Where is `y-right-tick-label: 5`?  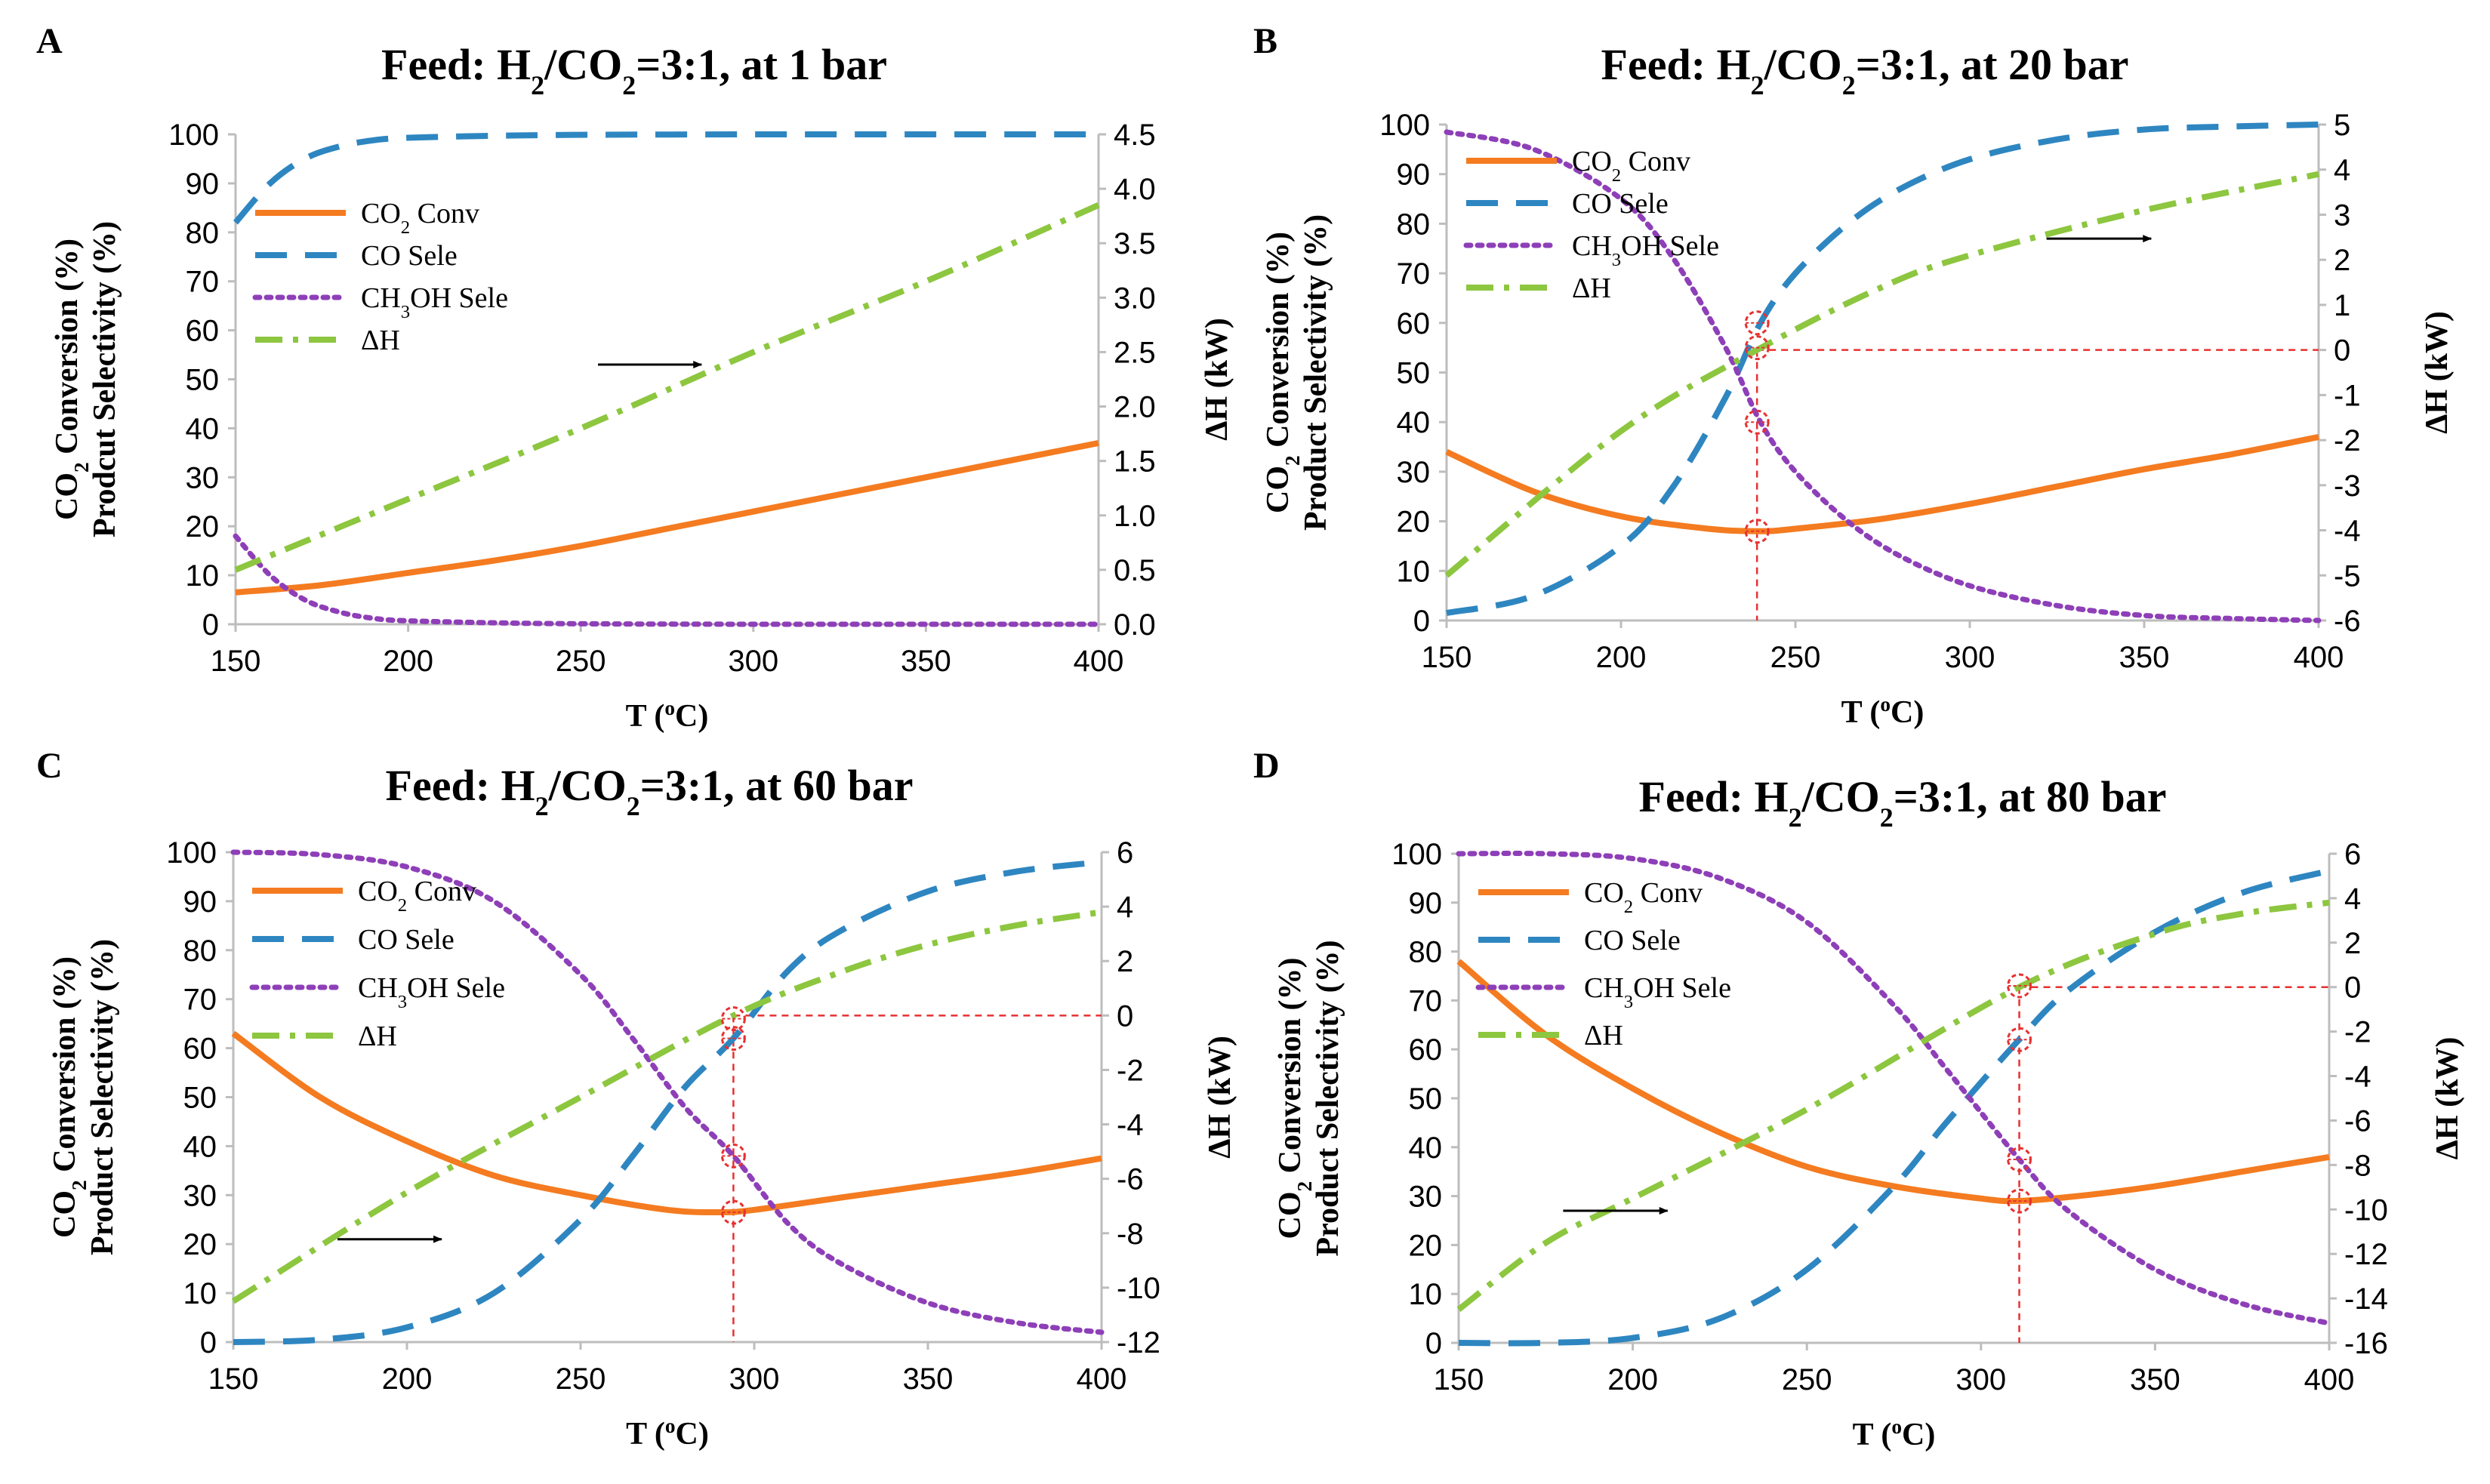 y-right-tick-label: 5 is located at coordinates (2342, 125).